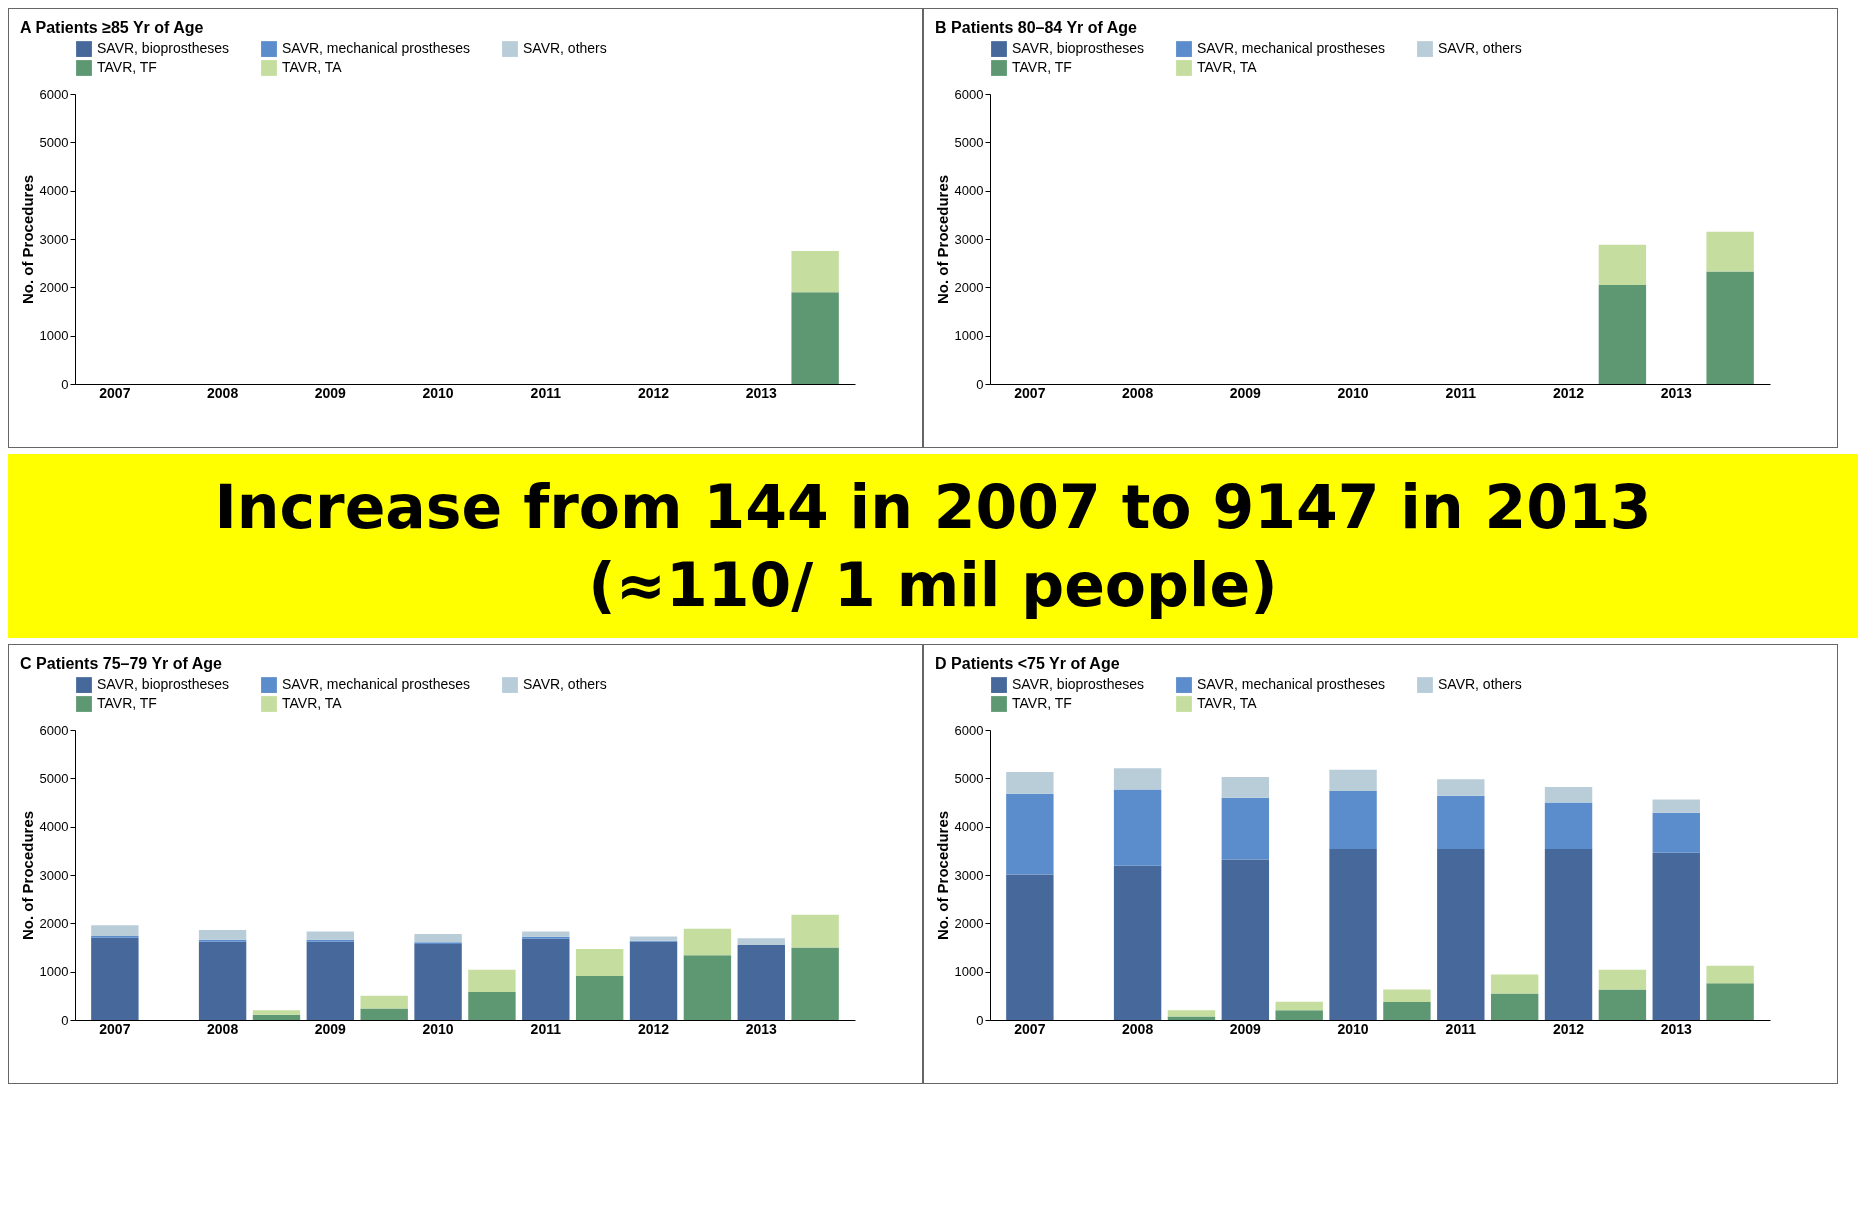 This screenshot has height=1219, width=1866. I want to click on chart-title: B Patients 80–84 Yr of Age, so click(1036, 27).